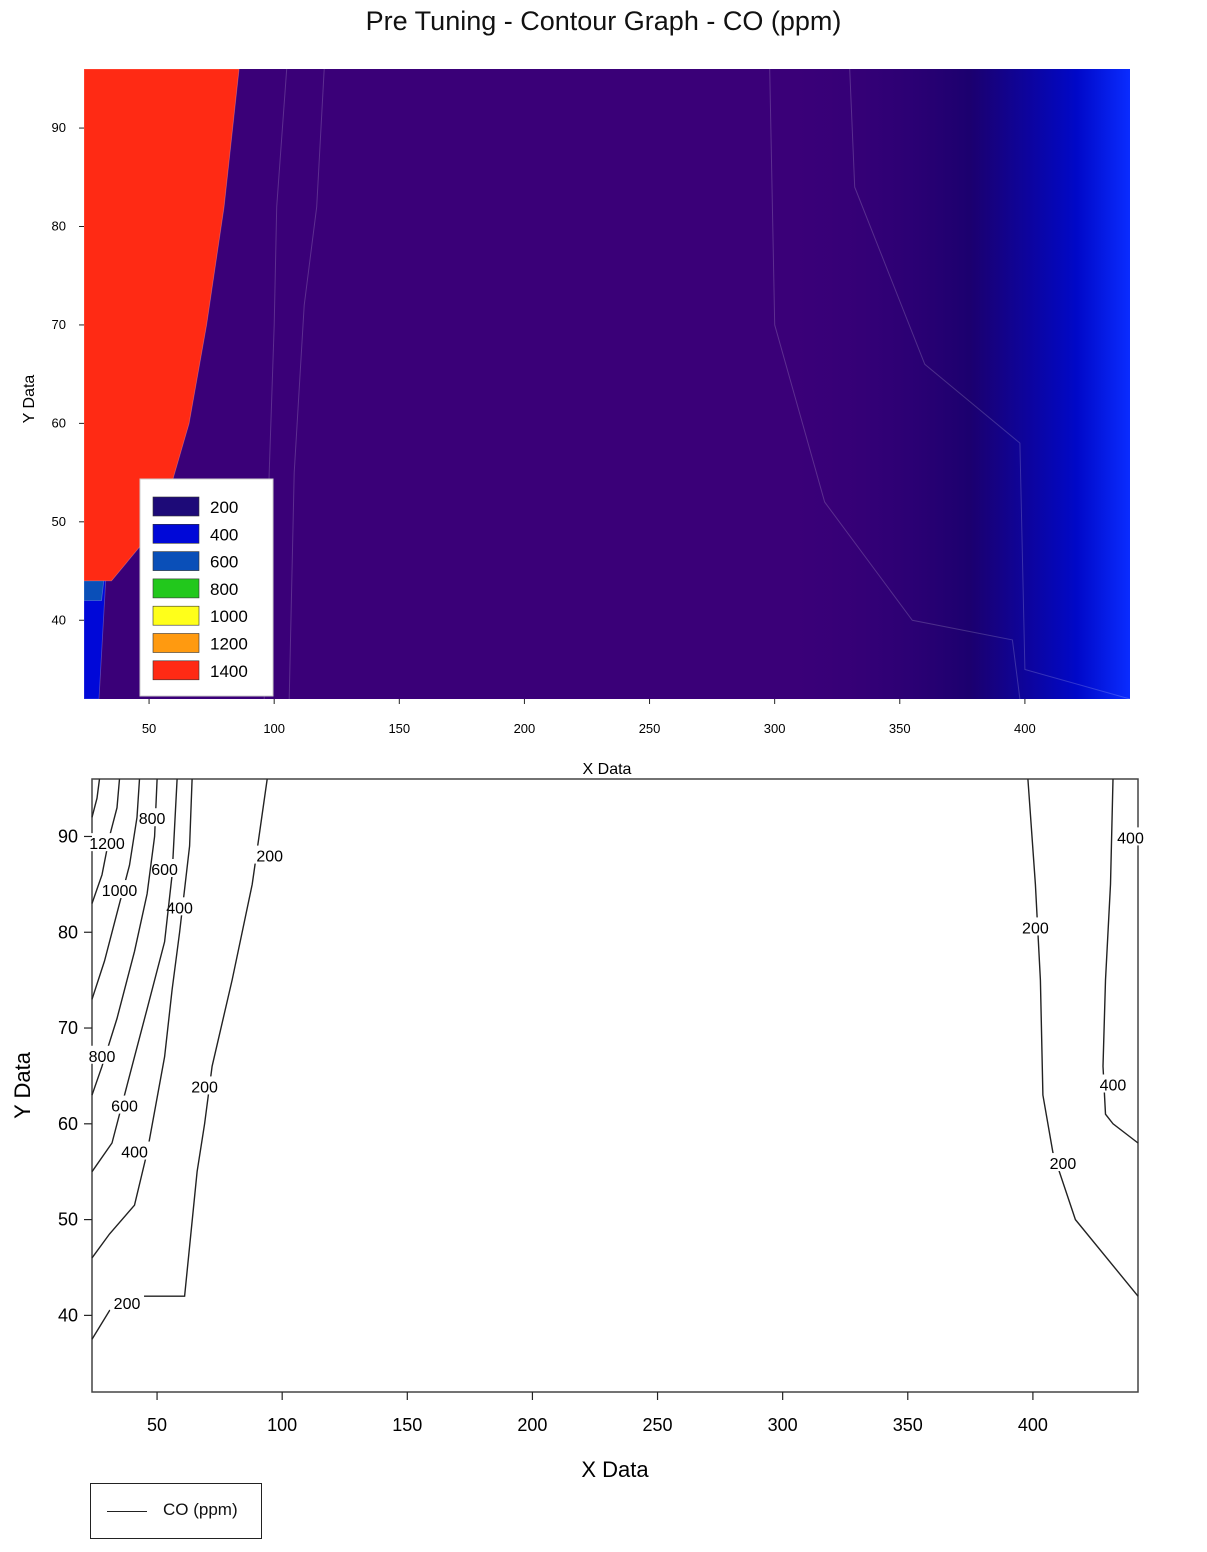  I want to click on contour-label: 1200, so click(107, 844).